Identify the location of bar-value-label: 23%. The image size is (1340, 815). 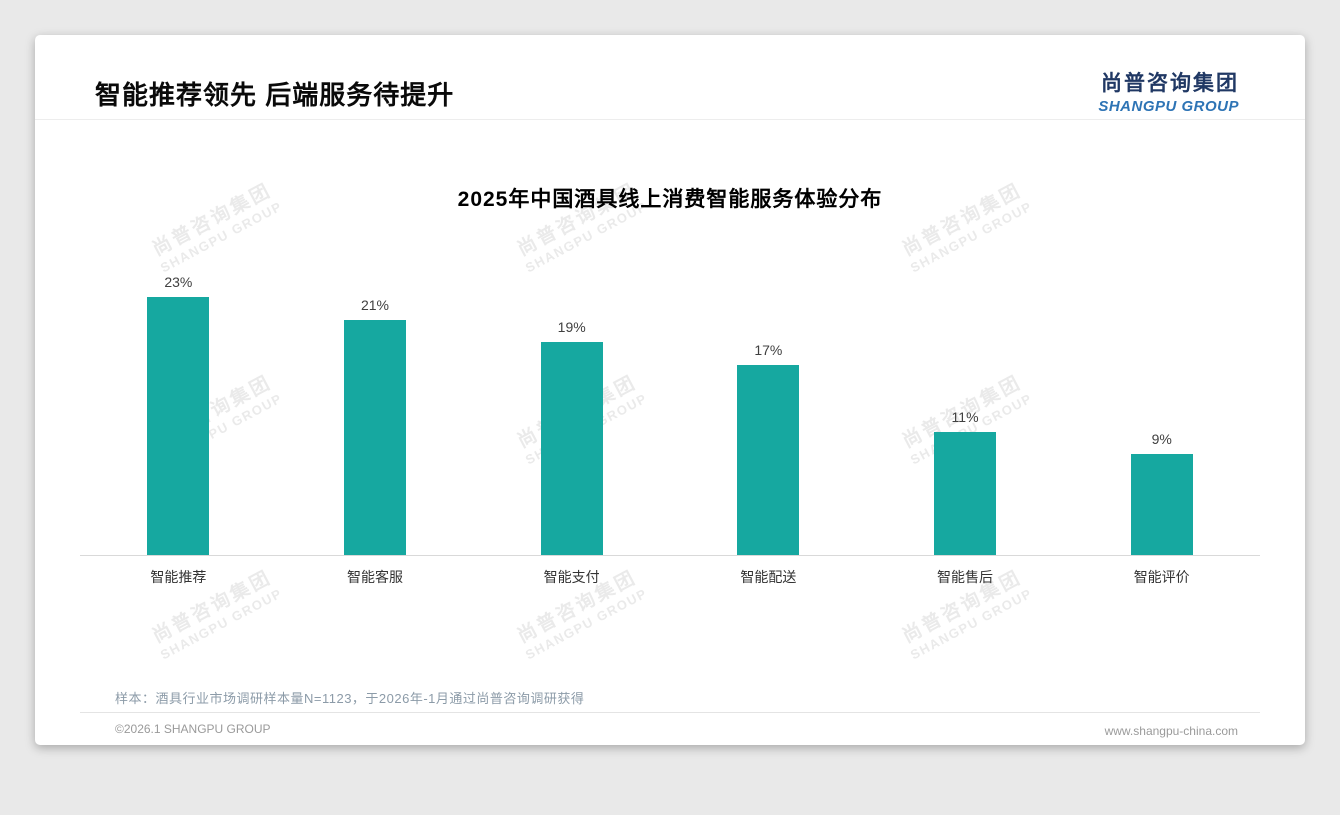
(178, 282).